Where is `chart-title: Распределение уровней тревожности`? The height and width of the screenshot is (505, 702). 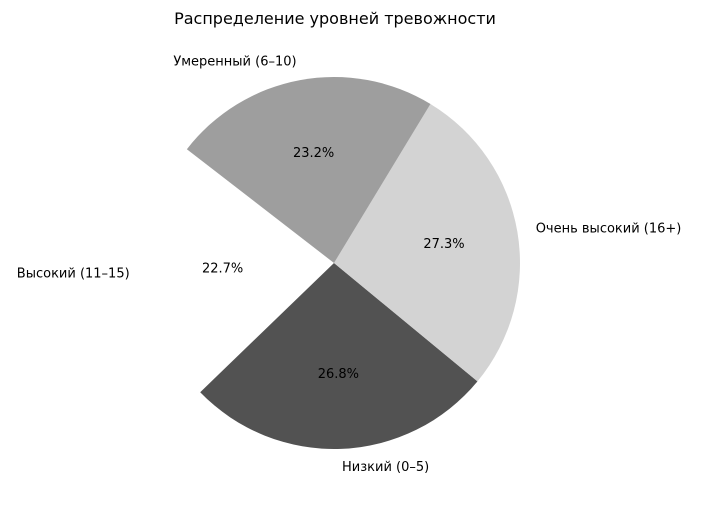 chart-title: Распределение уровней тревожности is located at coordinates (335, 18).